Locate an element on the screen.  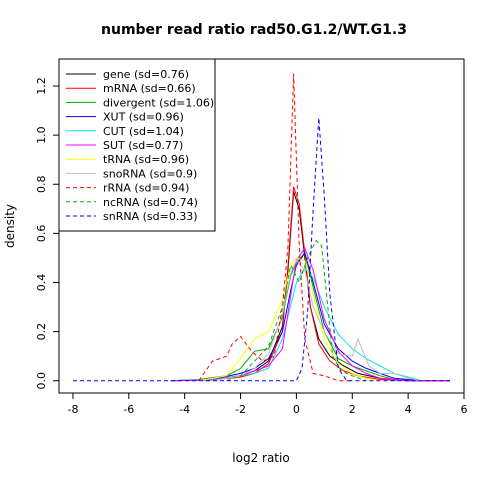
legend-entry-label: XUT (sd=0.96) is located at coordinates (143, 117).